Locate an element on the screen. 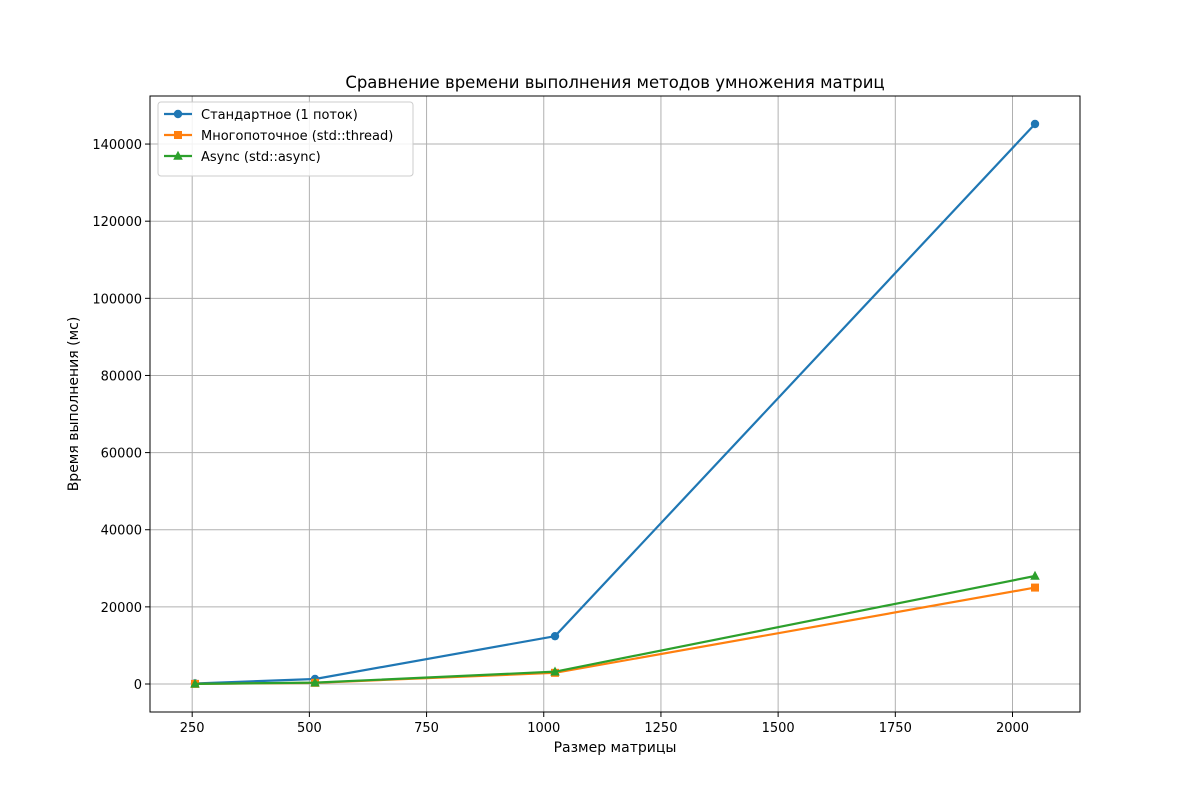 The width and height of the screenshot is (1200, 804). y-tick-label: 40000 is located at coordinates (121, 531).